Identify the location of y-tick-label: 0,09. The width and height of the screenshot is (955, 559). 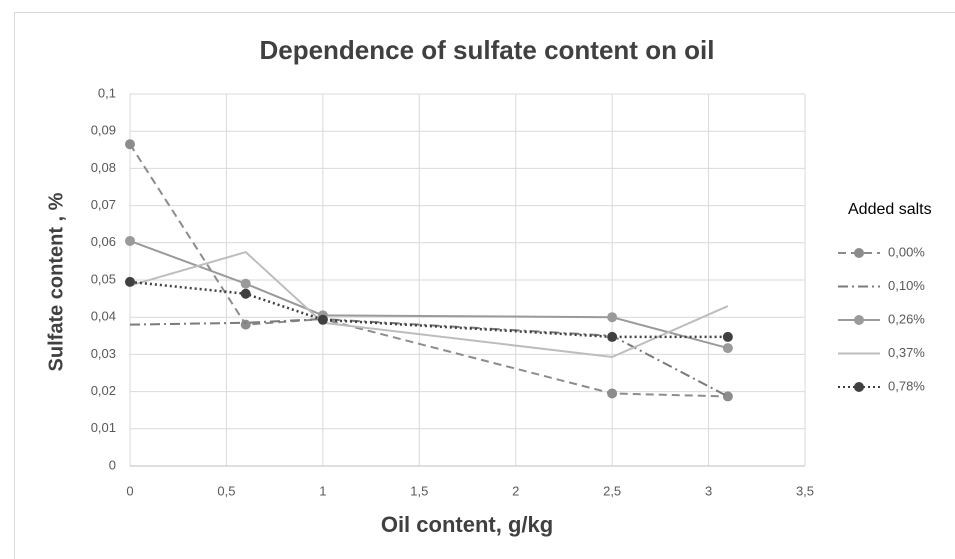
(103, 130).